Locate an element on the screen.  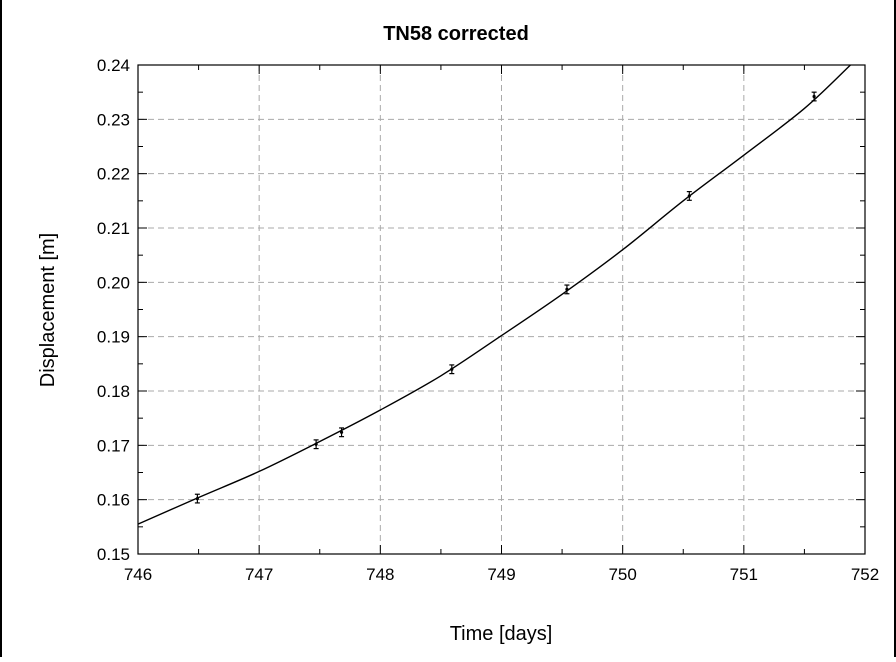
y-tick-label: 0.15 is located at coordinates (113, 554).